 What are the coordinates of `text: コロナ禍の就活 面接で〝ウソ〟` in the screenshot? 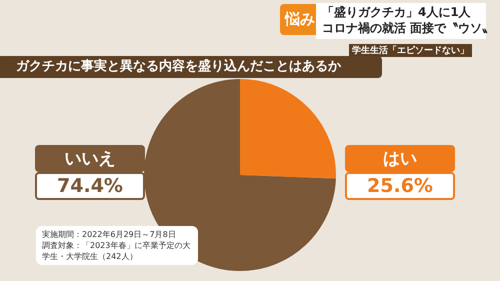 It's located at (407, 28).